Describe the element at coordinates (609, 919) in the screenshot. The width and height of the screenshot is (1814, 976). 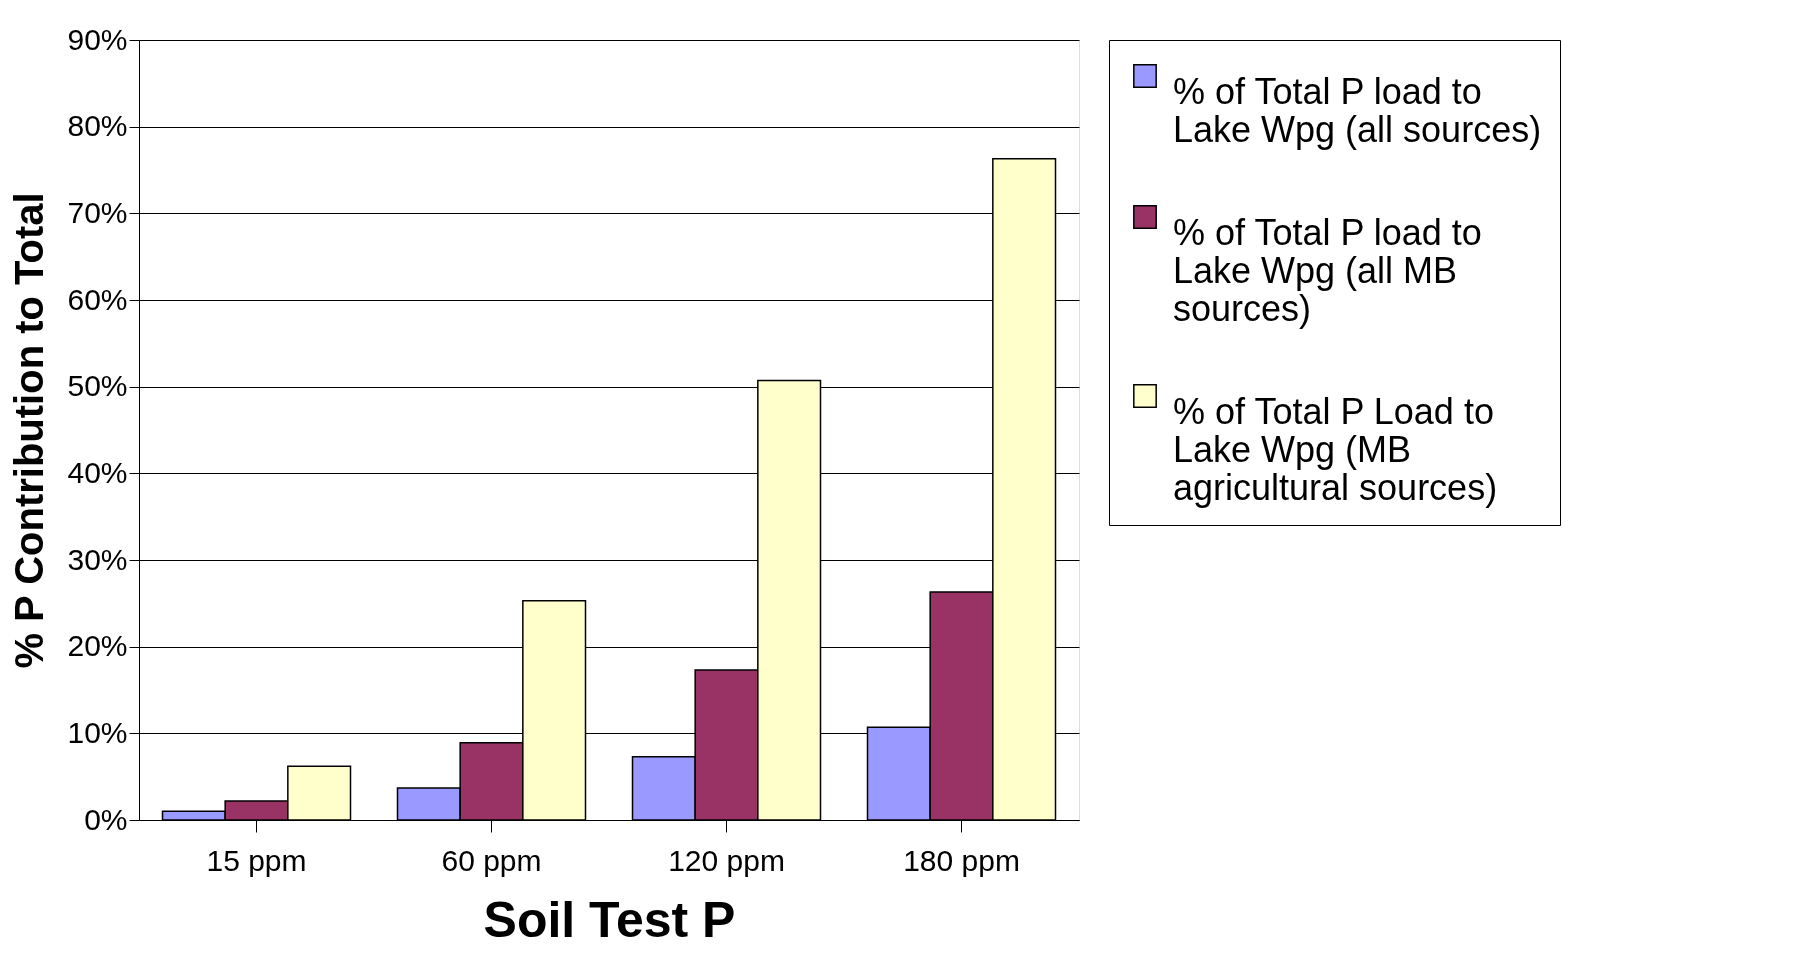
I see `x-axis-title: Soil Test P` at that location.